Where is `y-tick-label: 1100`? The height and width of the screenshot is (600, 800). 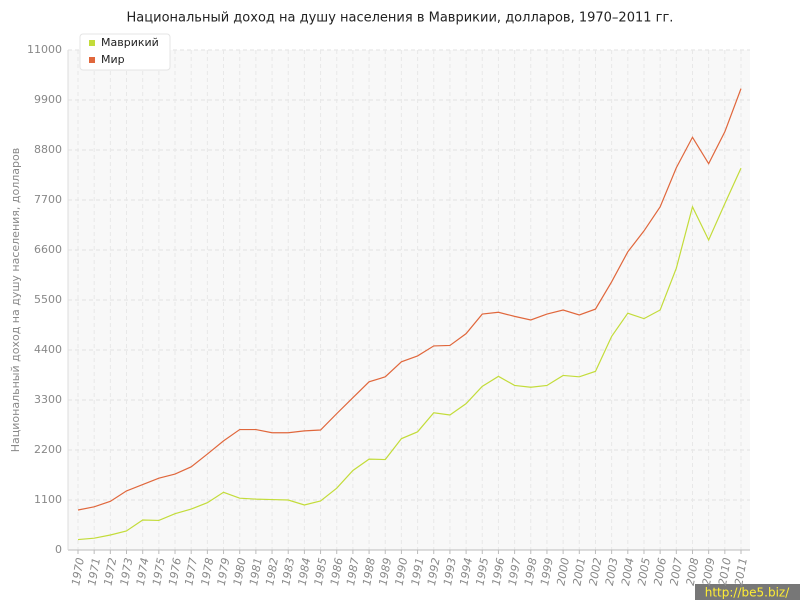 y-tick-label: 1100 is located at coordinates (48, 499).